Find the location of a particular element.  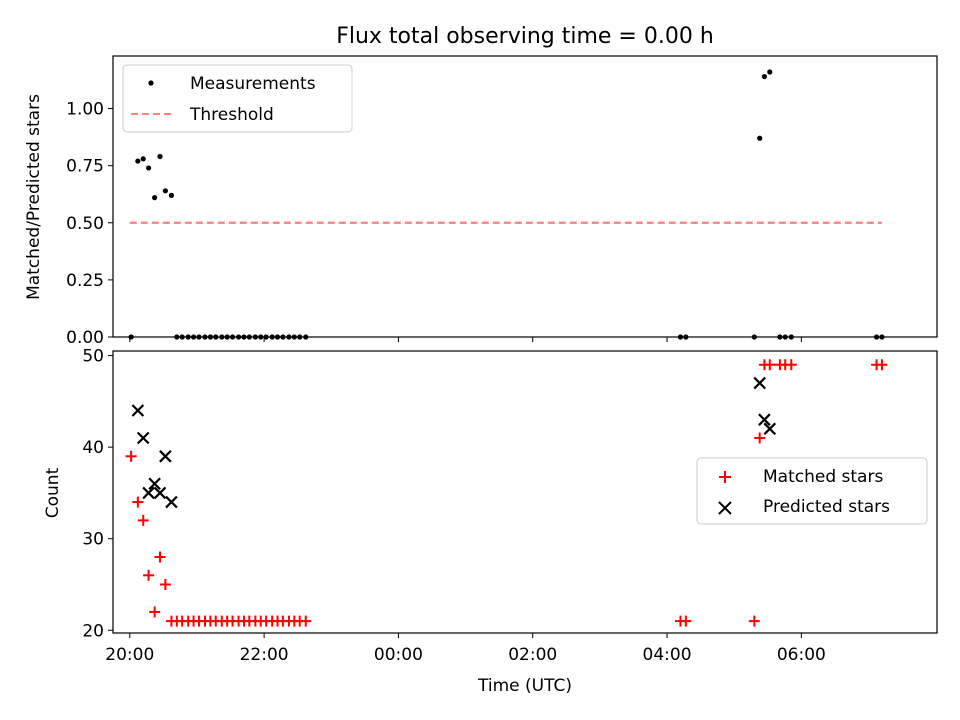

x-tick-label: 20:00 is located at coordinates (129, 655).